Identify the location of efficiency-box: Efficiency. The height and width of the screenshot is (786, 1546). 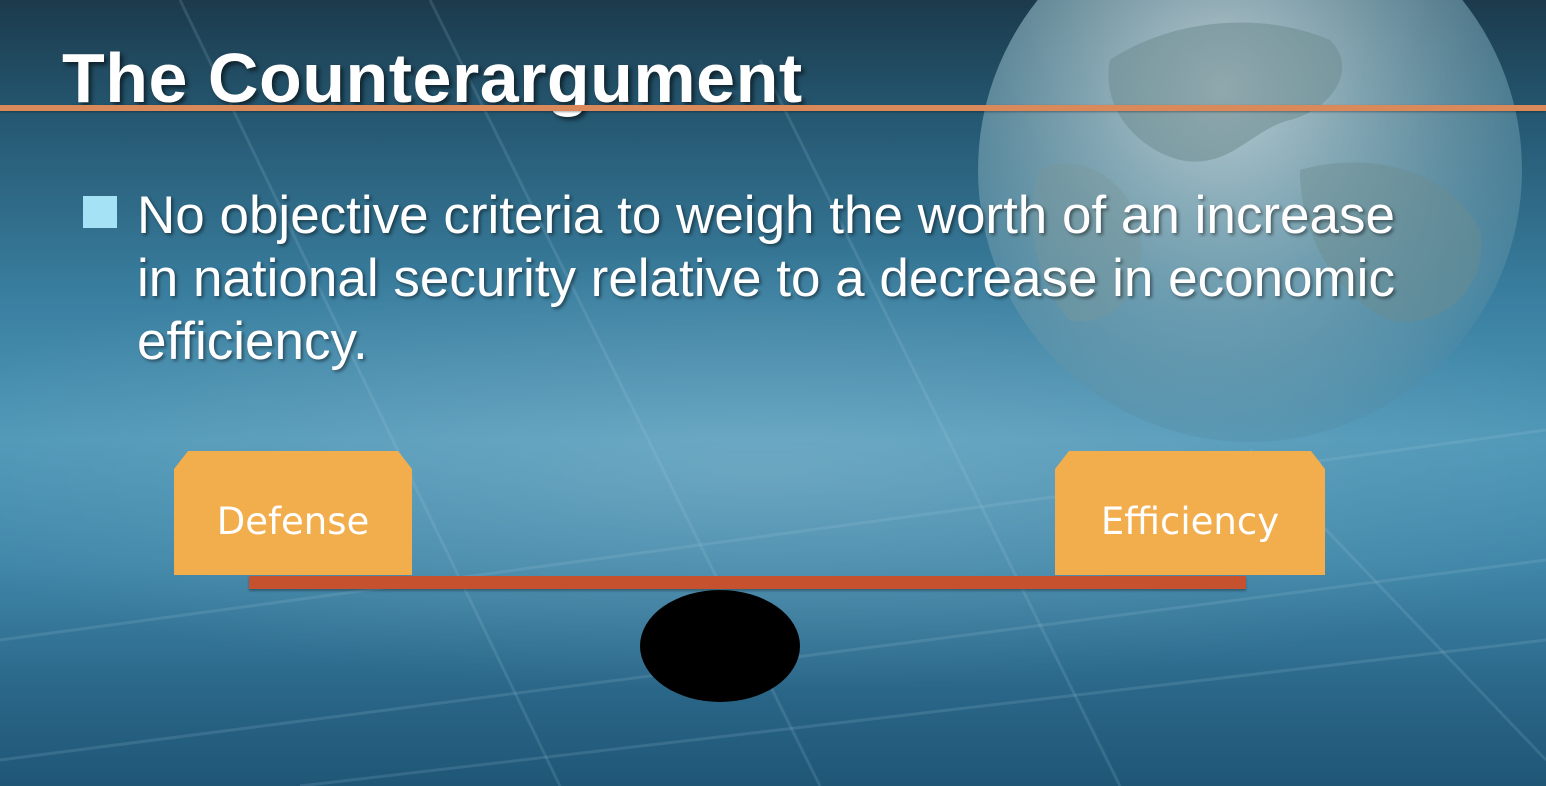
(1190, 513).